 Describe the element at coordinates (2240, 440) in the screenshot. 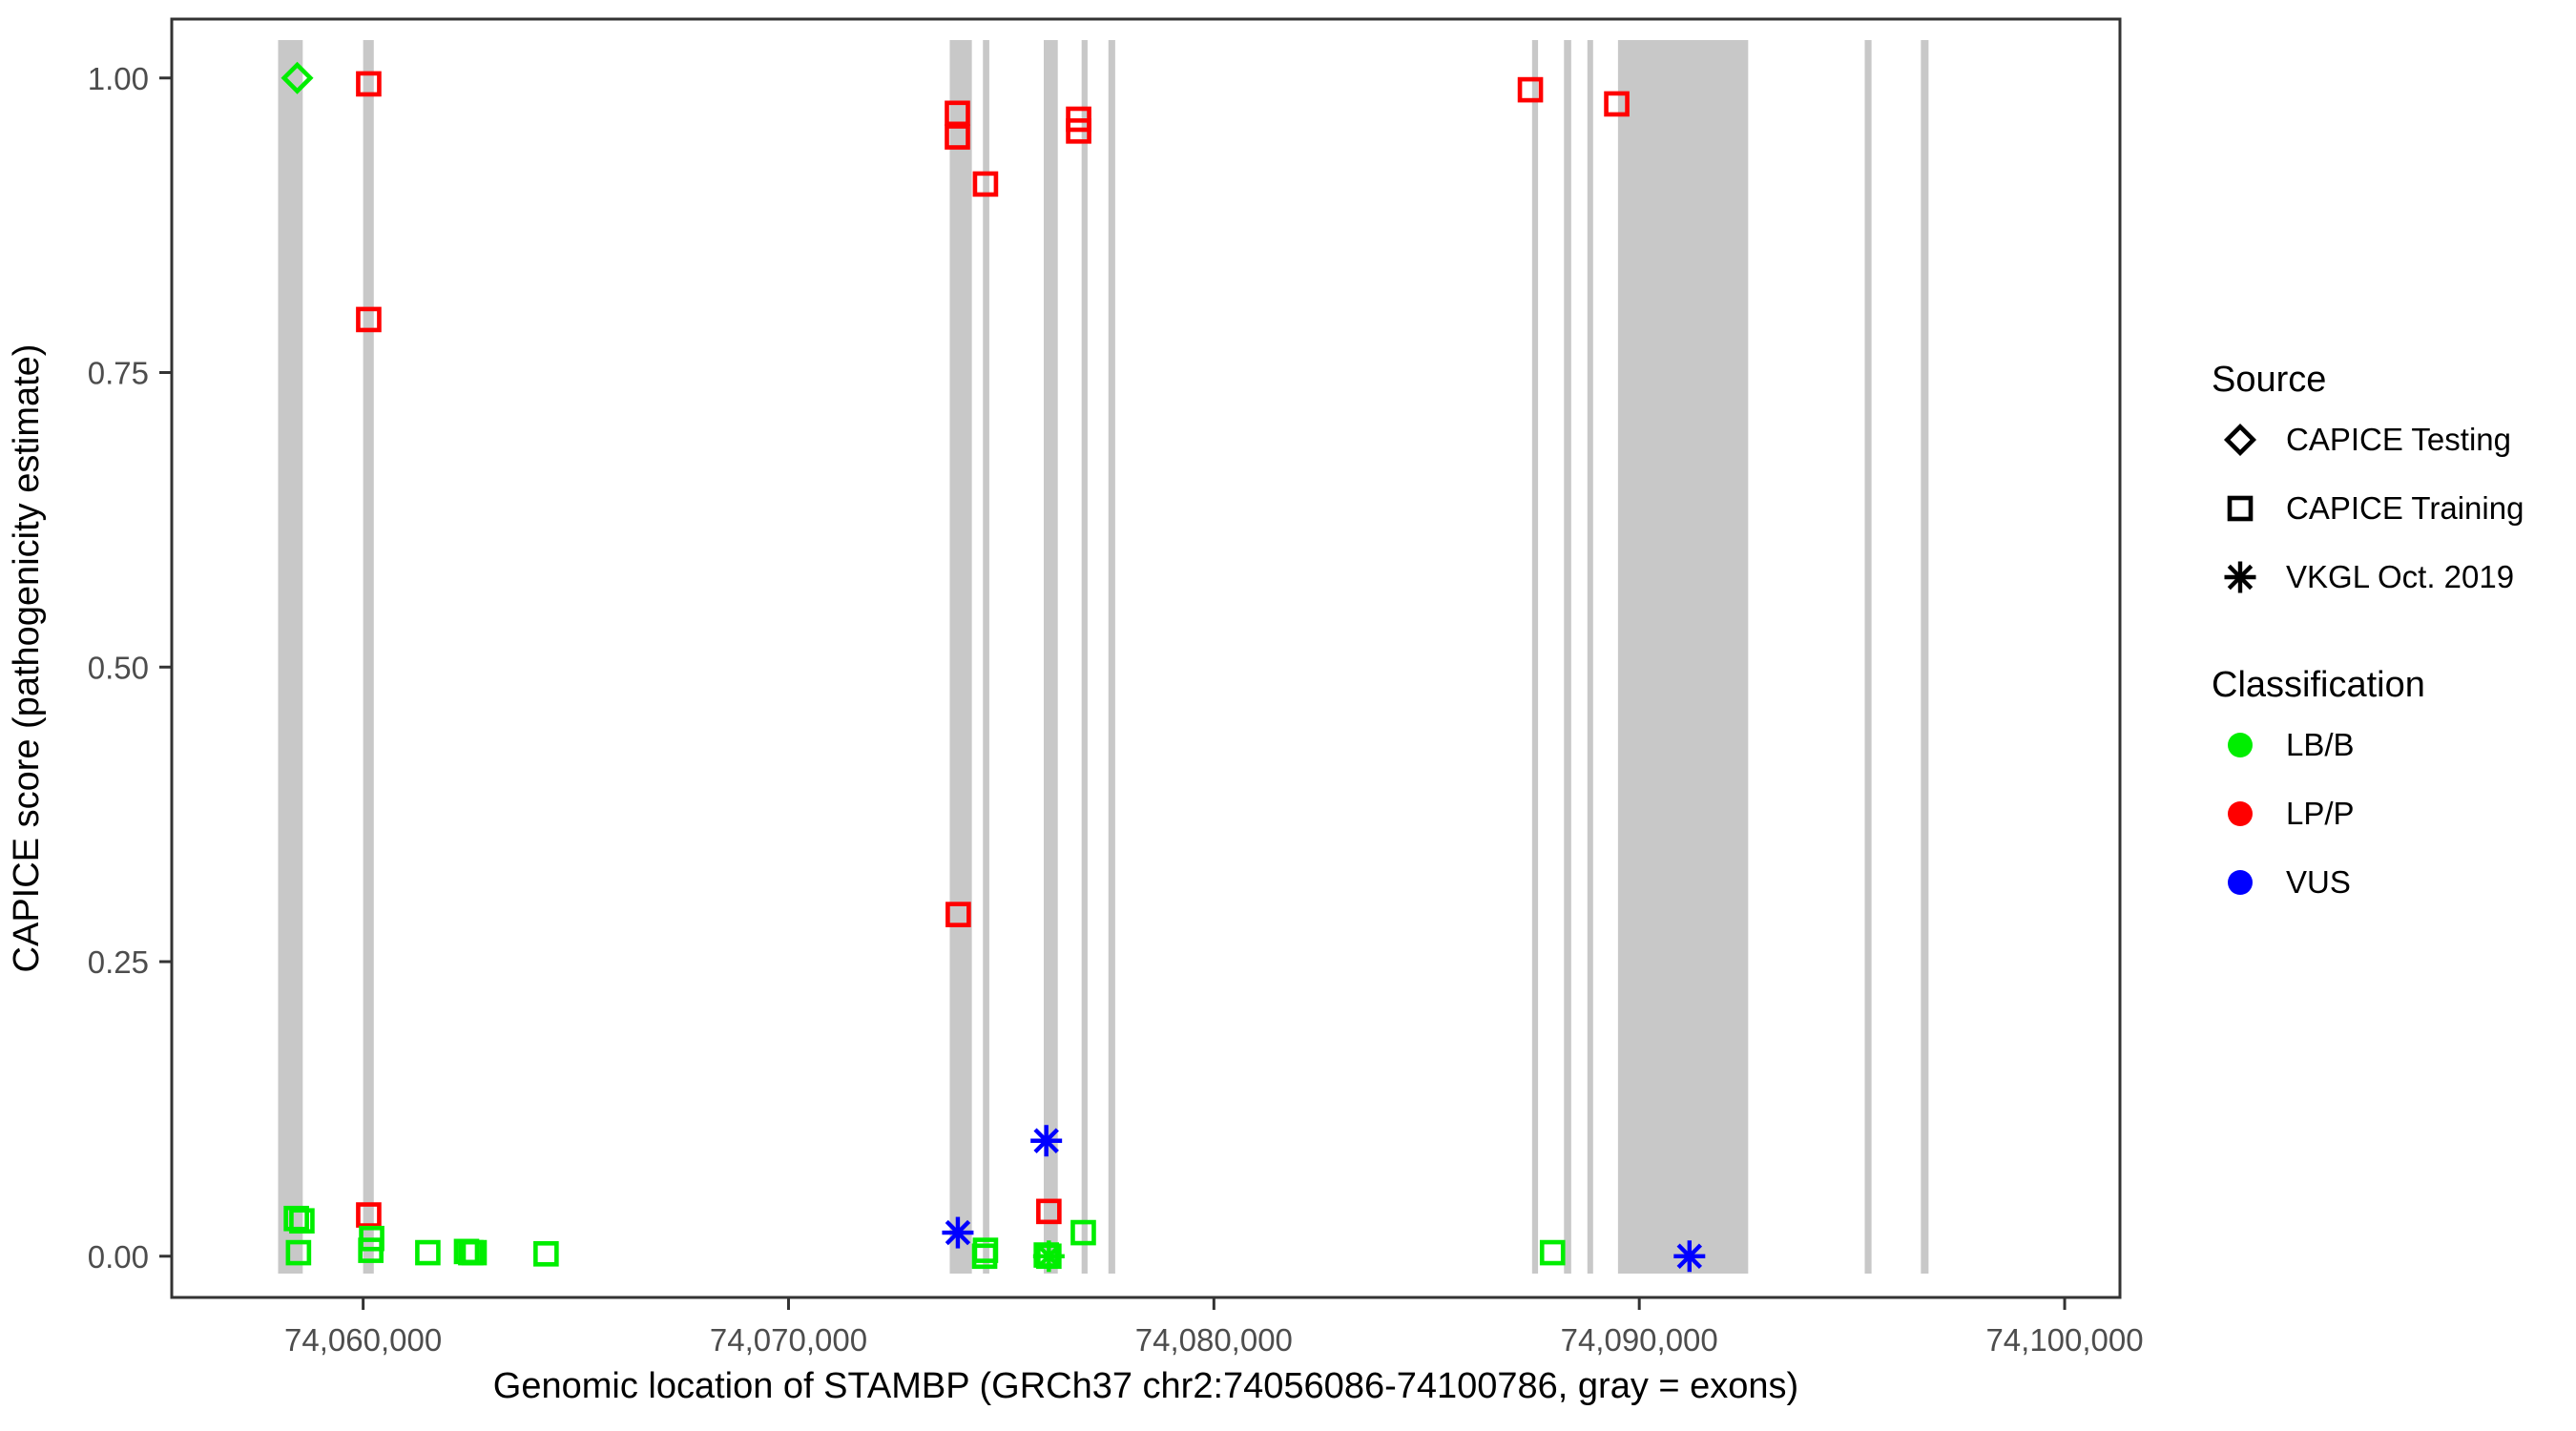

I see `legend-marker-diamond-icon` at that location.